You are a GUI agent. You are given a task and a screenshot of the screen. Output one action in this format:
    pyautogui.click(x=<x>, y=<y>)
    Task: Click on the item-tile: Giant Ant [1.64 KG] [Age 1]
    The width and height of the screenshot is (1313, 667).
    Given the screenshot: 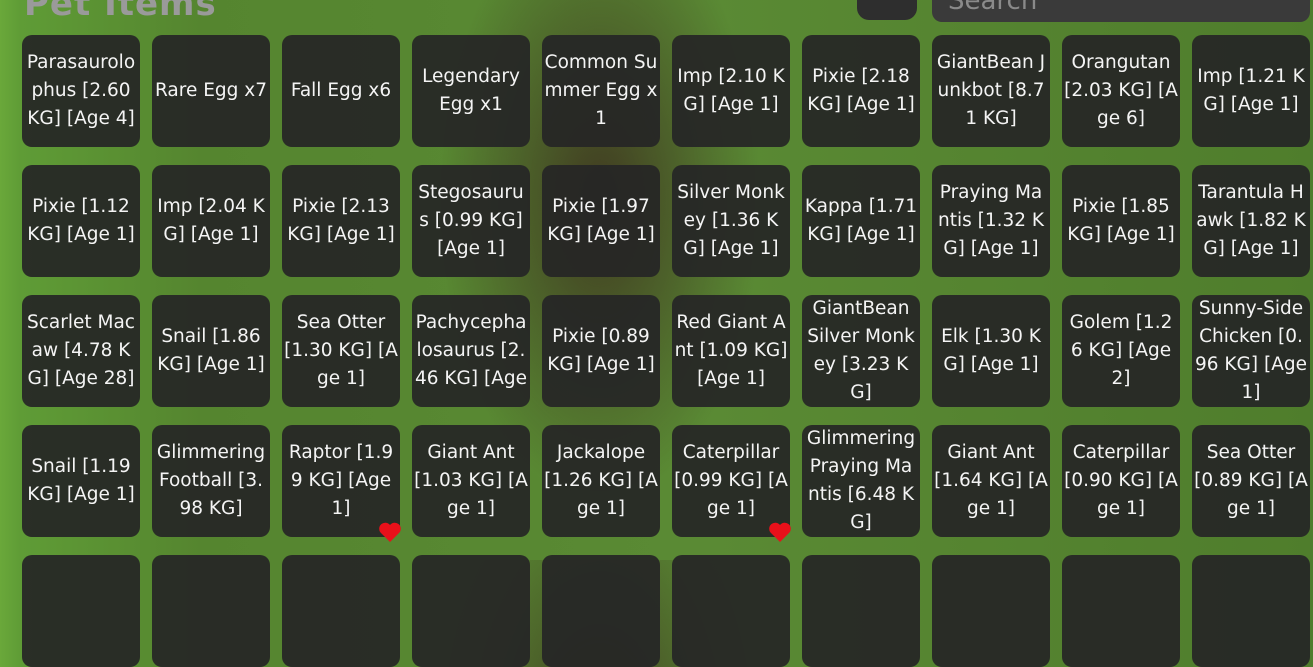 What is the action you would take?
    pyautogui.click(x=991, y=481)
    